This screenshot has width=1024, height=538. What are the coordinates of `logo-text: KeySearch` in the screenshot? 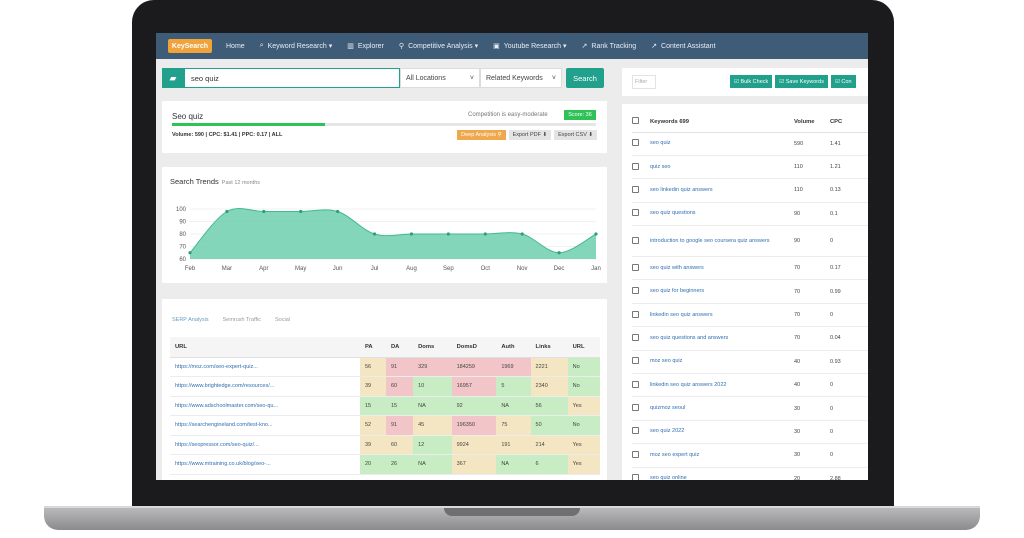 It's located at (190, 46).